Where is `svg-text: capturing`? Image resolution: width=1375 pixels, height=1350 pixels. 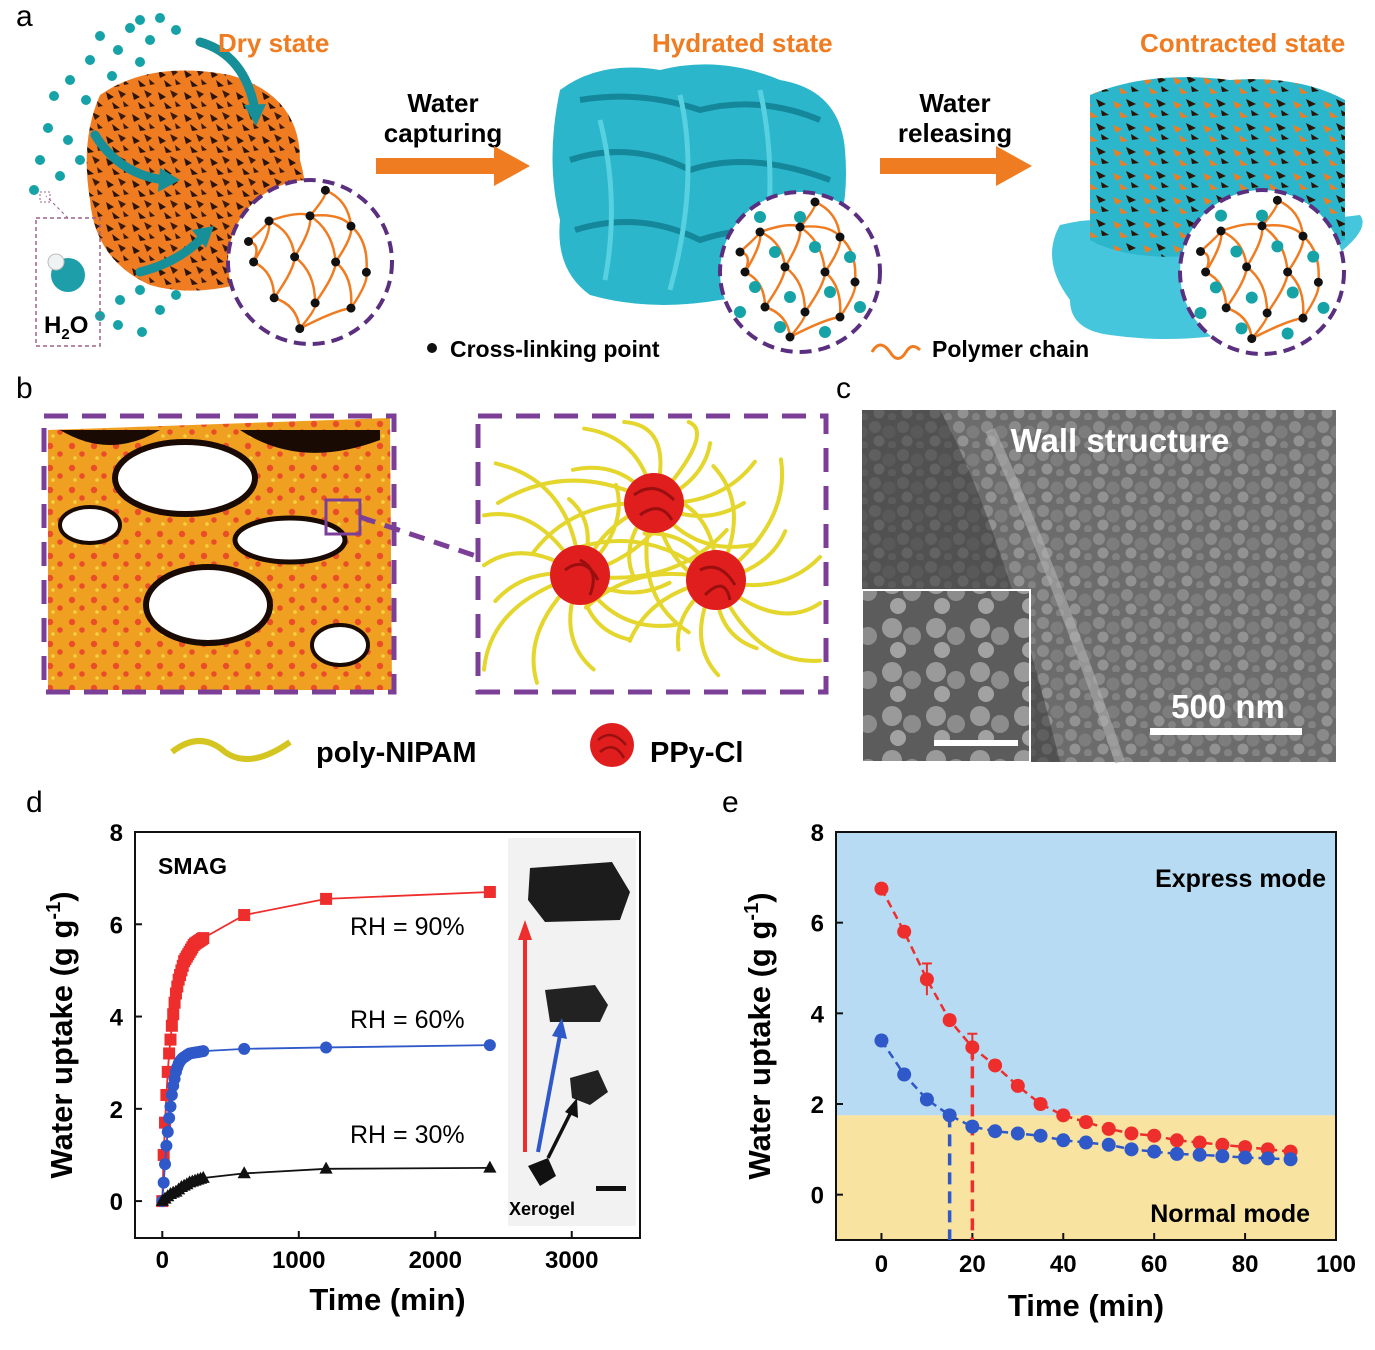
svg-text: capturing is located at coordinates (443, 133).